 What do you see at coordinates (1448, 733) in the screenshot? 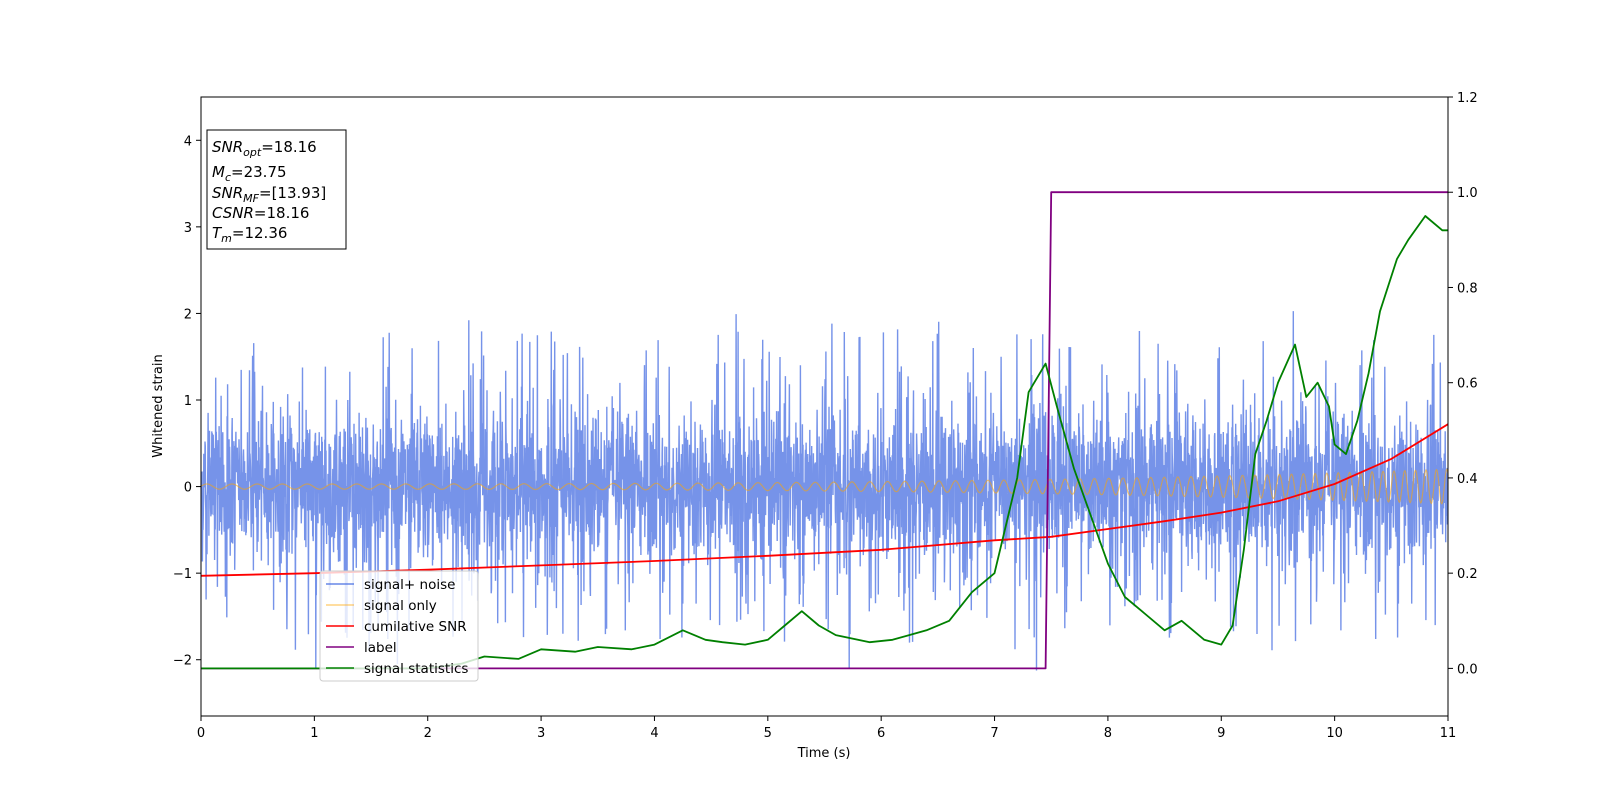
I see `x-tick-label: 11` at bounding box center [1448, 733].